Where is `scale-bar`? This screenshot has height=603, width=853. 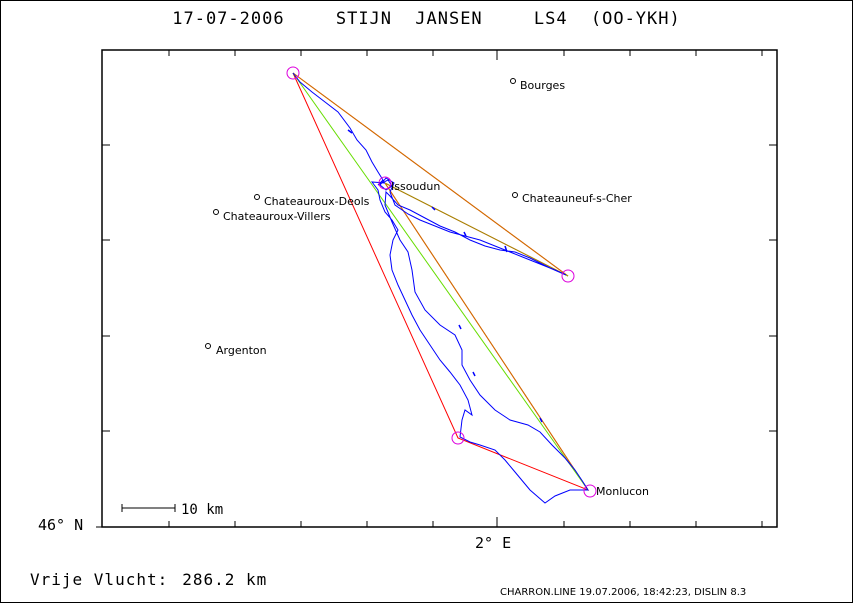 scale-bar is located at coordinates (148, 508).